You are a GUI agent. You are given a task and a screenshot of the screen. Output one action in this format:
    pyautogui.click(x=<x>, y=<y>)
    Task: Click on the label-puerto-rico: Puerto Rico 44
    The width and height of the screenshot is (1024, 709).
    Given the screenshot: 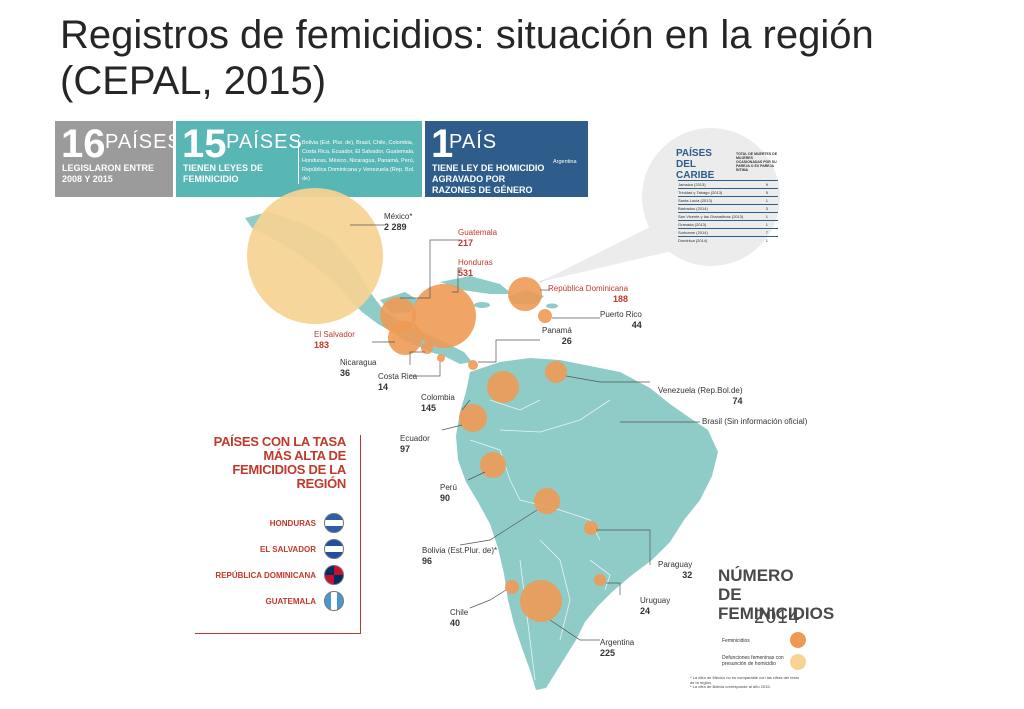 What is the action you would take?
    pyautogui.click(x=621, y=320)
    